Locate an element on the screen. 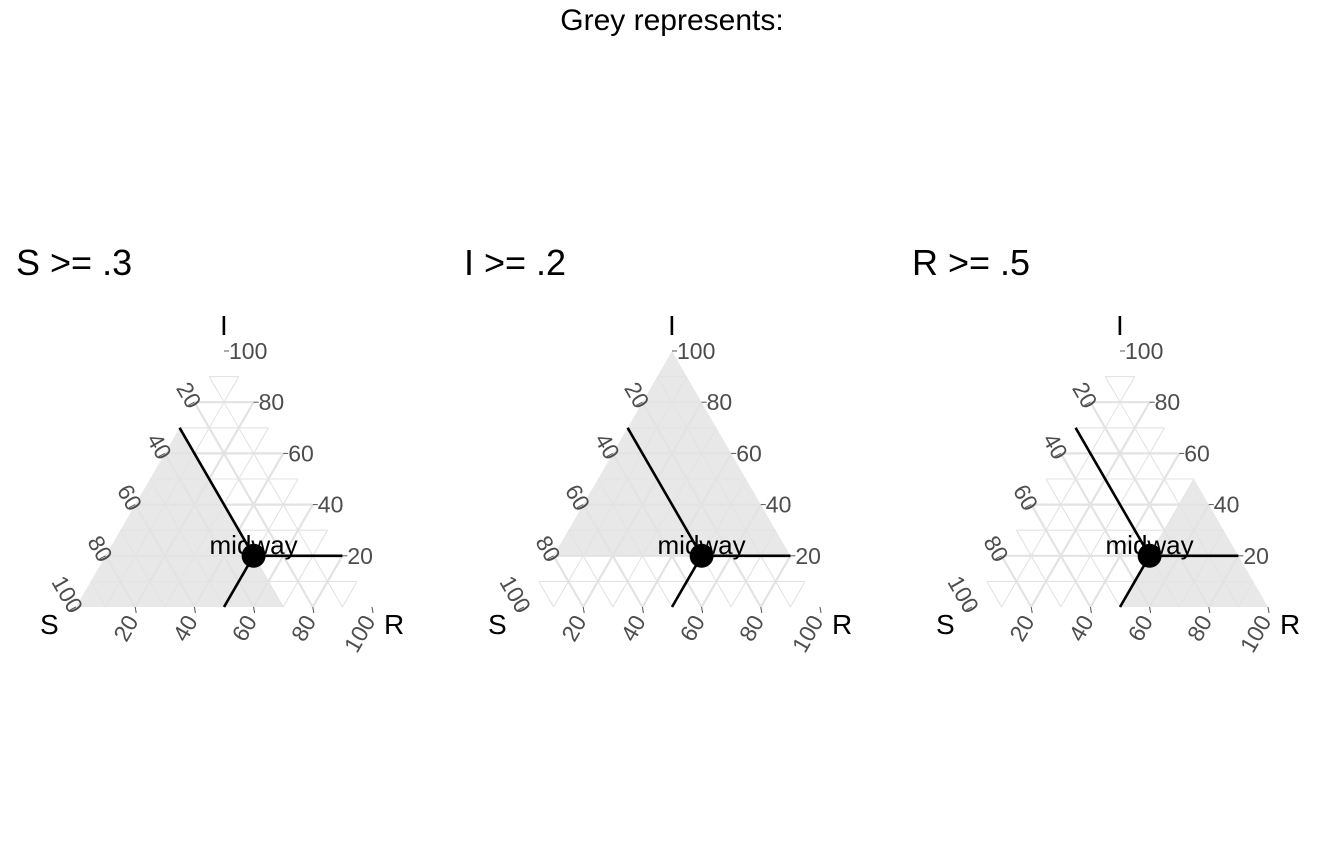 The height and width of the screenshot is (865, 1344). shaded-region is located at coordinates (180, 517).